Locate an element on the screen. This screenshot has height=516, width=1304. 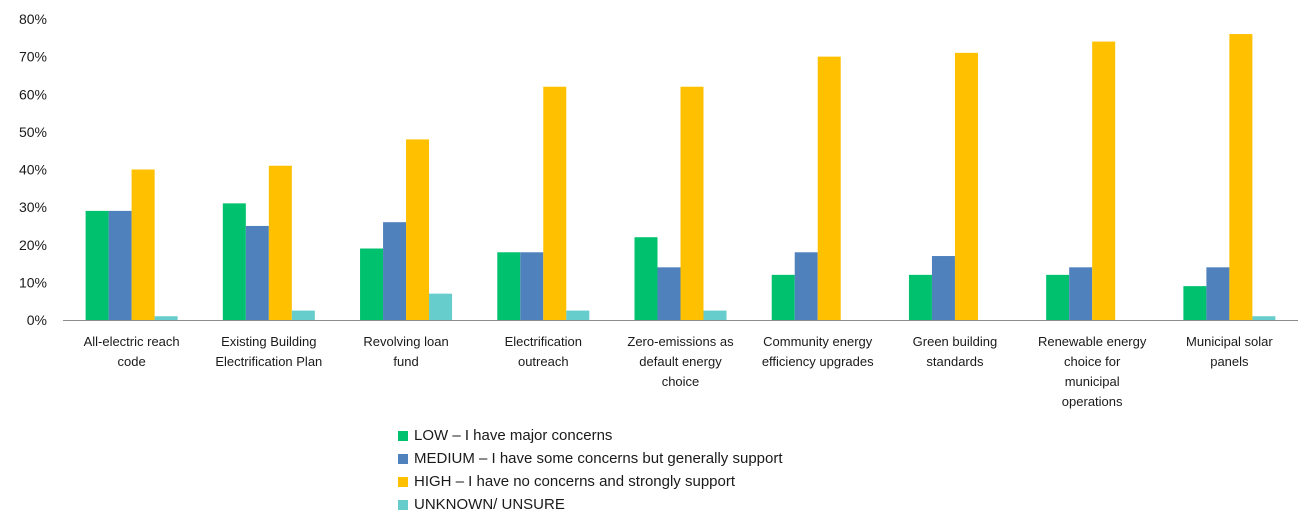
category-label: Electrification outreach is located at coordinates (543, 351).